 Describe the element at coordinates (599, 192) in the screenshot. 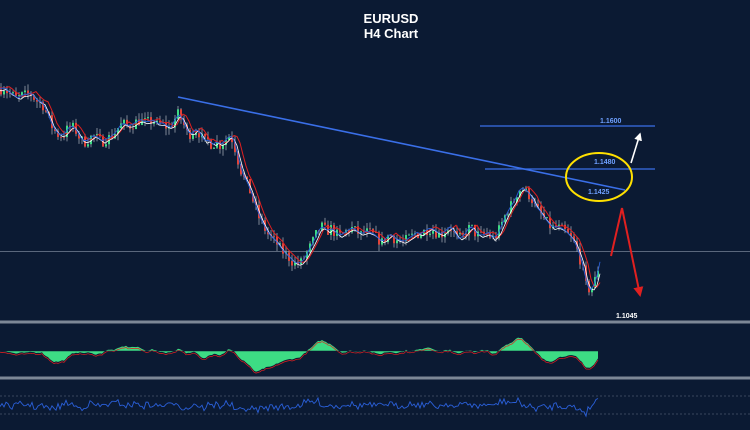

I see `level-label: 1.1425` at that location.